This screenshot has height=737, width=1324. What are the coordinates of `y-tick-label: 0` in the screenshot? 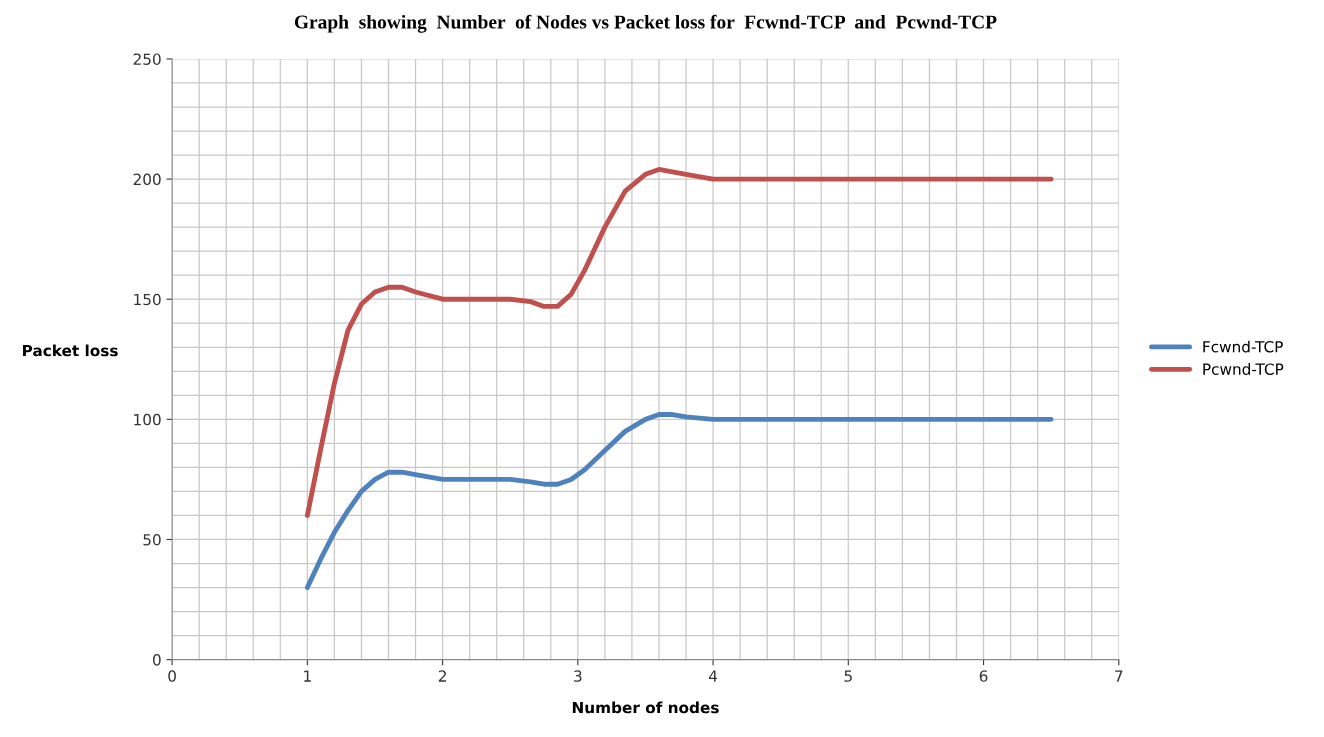 It's located at (156, 660).